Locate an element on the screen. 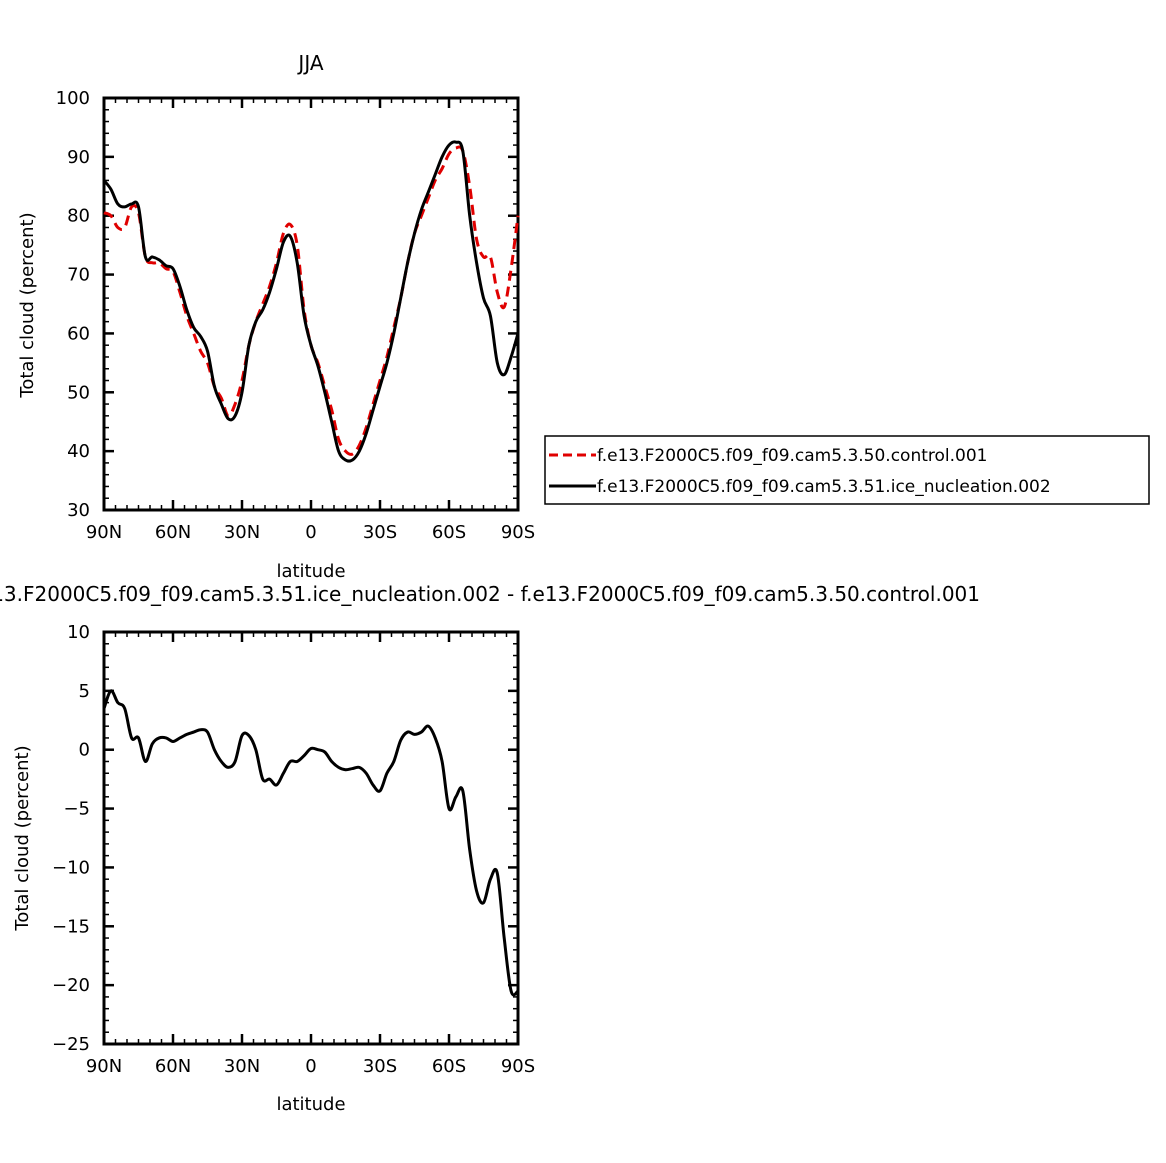  top-y-tick-label: 70 is located at coordinates (78, 275).